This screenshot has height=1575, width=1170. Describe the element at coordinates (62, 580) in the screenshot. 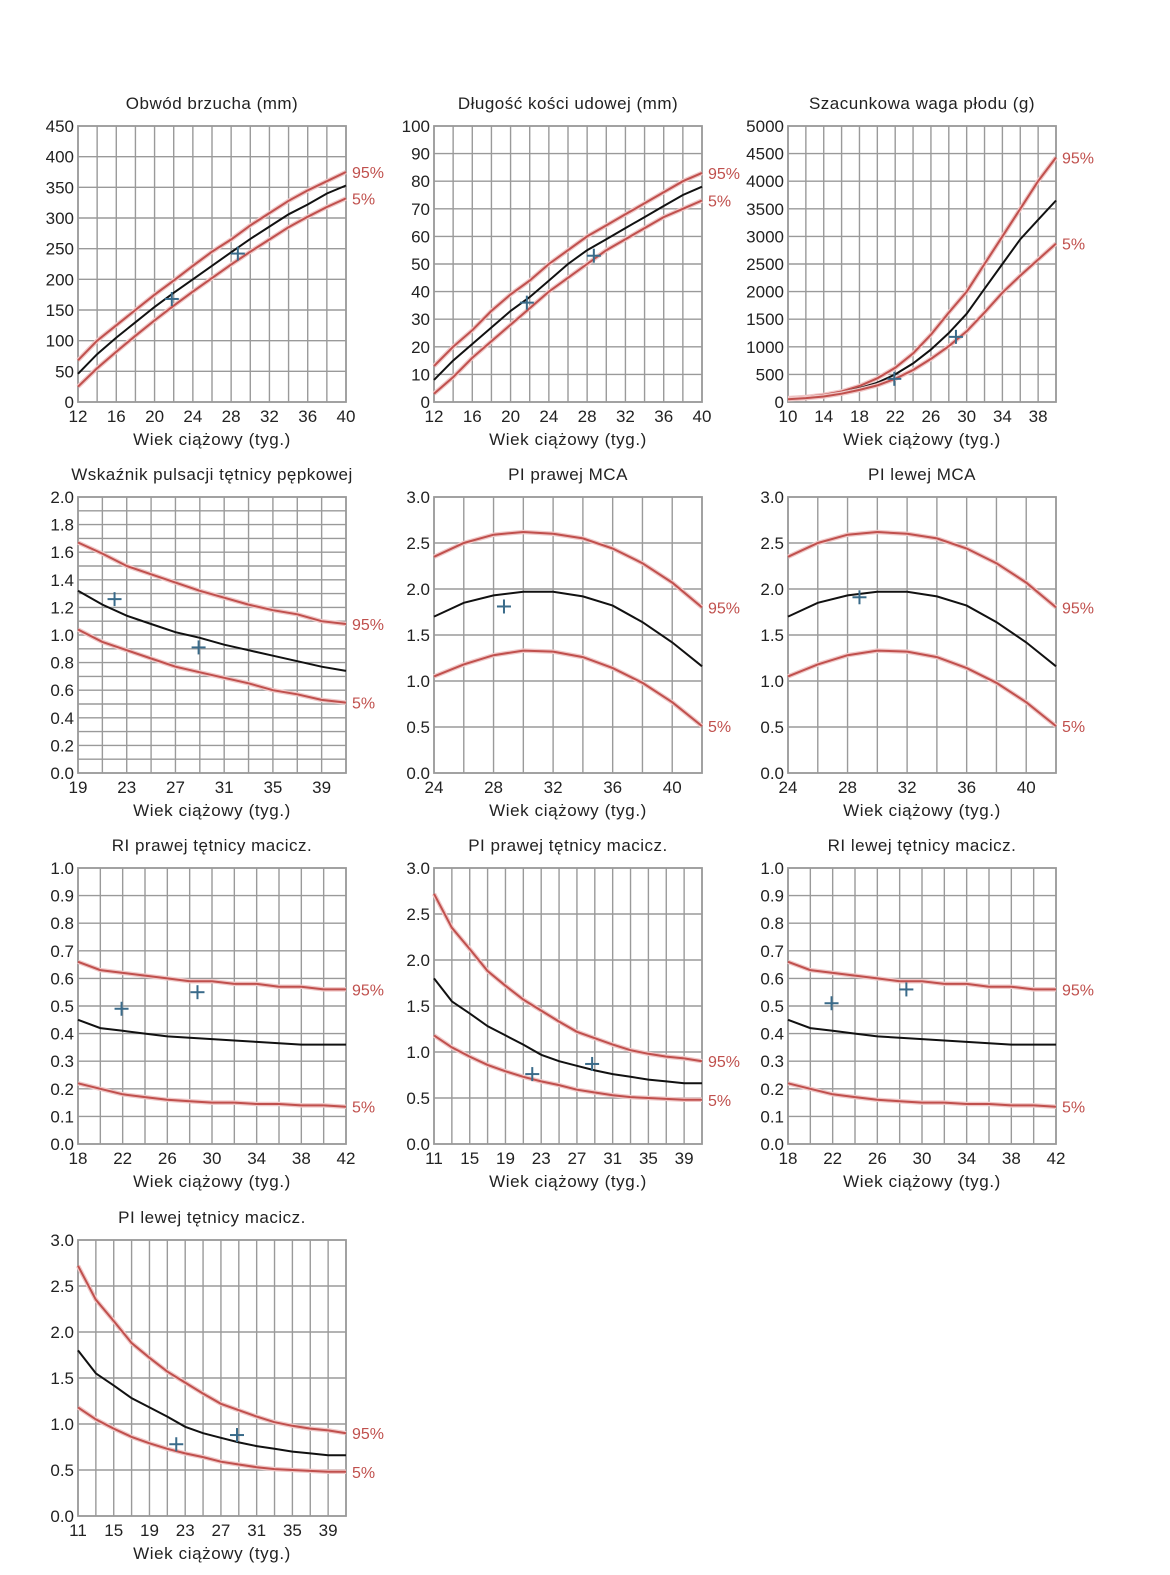

I see `y-tick-label: 1.4` at that location.